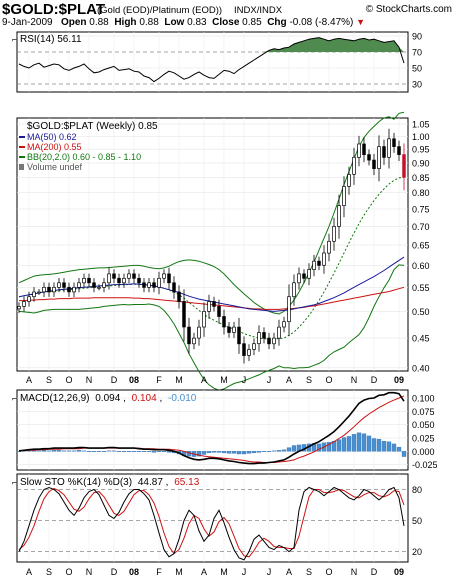 This screenshot has height=582, width=460. What do you see at coordinates (160, 10) in the screenshot?
I see `ticker-description: (Gold (EOD)/Platinum (EOD))` at bounding box center [160, 10].